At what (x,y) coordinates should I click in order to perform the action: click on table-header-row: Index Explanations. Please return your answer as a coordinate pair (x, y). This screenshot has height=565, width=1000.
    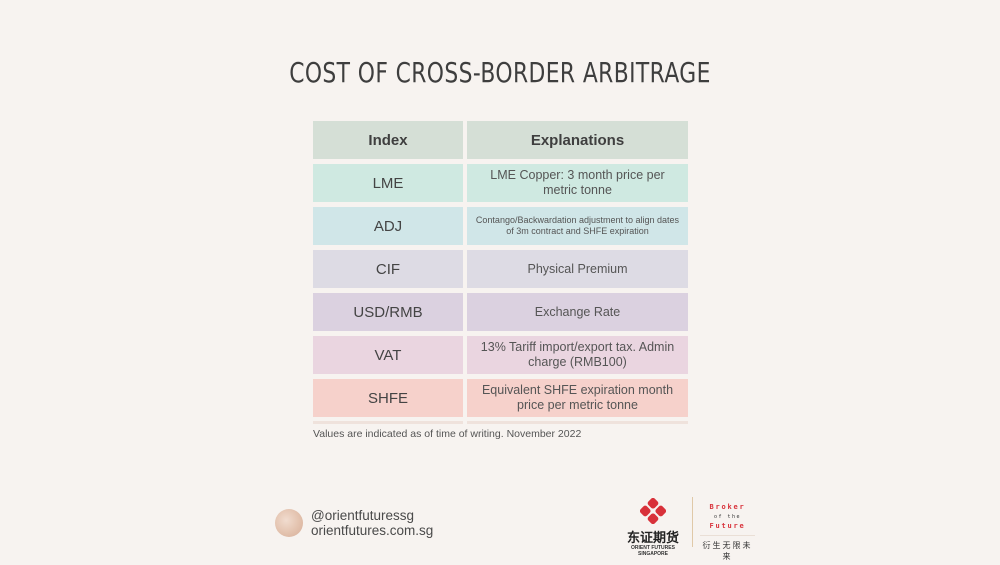
    Looking at the image, I should click on (500, 140).